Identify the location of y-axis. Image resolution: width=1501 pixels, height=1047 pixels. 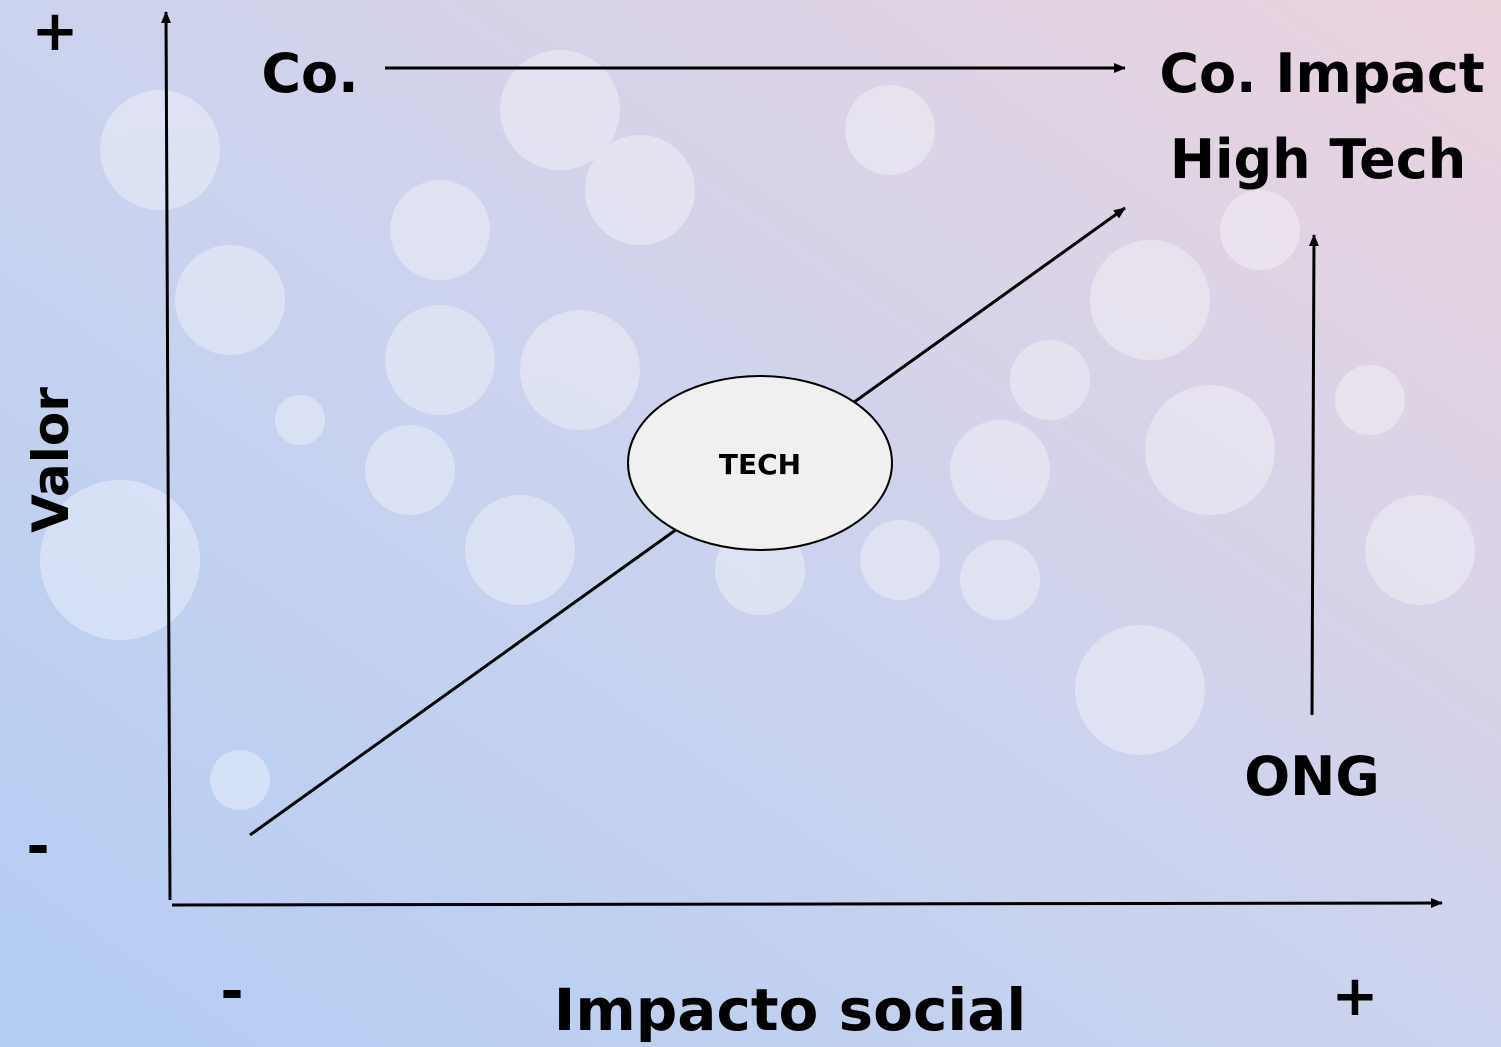
(166, 456).